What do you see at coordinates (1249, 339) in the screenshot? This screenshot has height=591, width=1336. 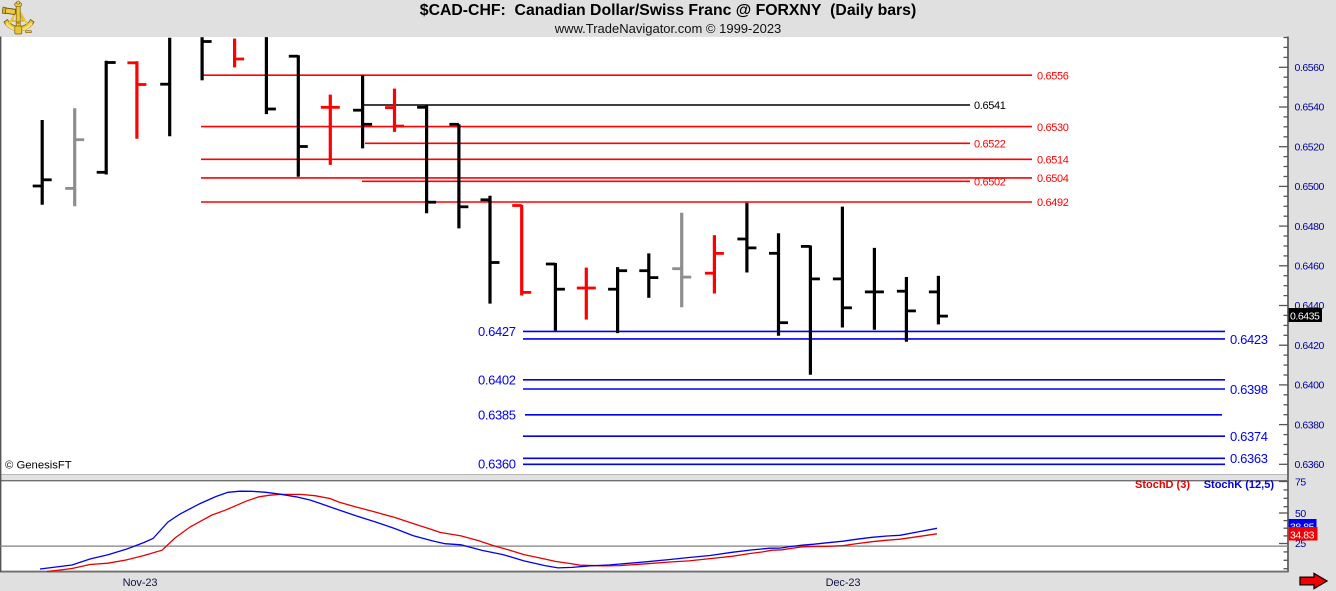 I see `svg-text: 0.6423` at bounding box center [1249, 339].